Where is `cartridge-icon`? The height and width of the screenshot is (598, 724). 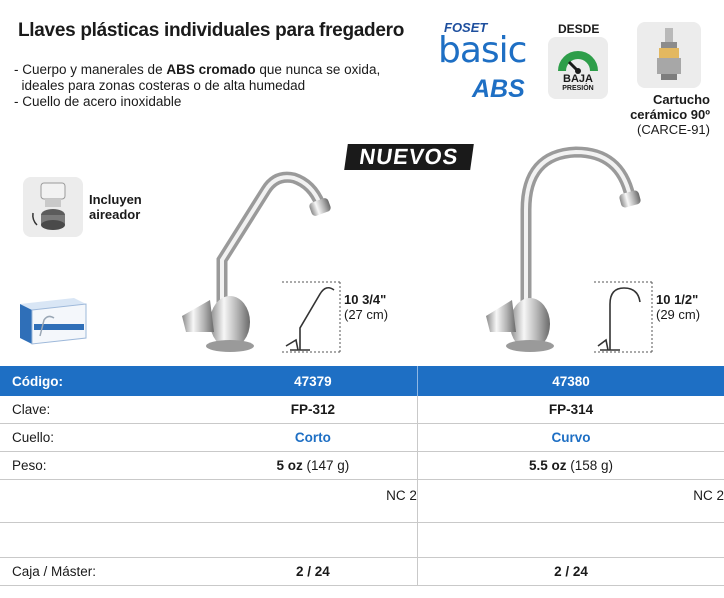 cartridge-icon is located at coordinates (669, 54).